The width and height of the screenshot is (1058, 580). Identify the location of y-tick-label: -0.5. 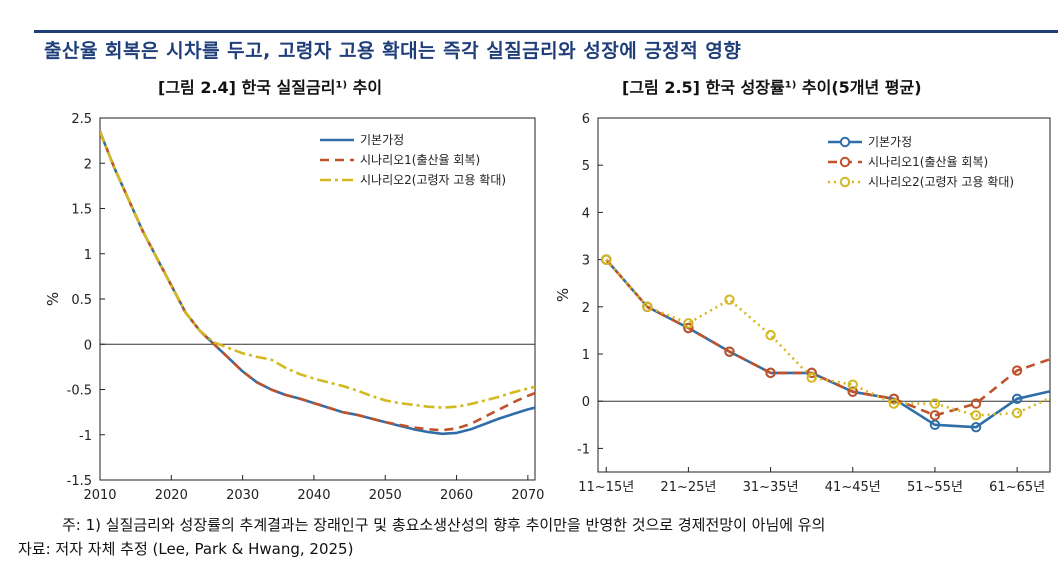
(79, 391).